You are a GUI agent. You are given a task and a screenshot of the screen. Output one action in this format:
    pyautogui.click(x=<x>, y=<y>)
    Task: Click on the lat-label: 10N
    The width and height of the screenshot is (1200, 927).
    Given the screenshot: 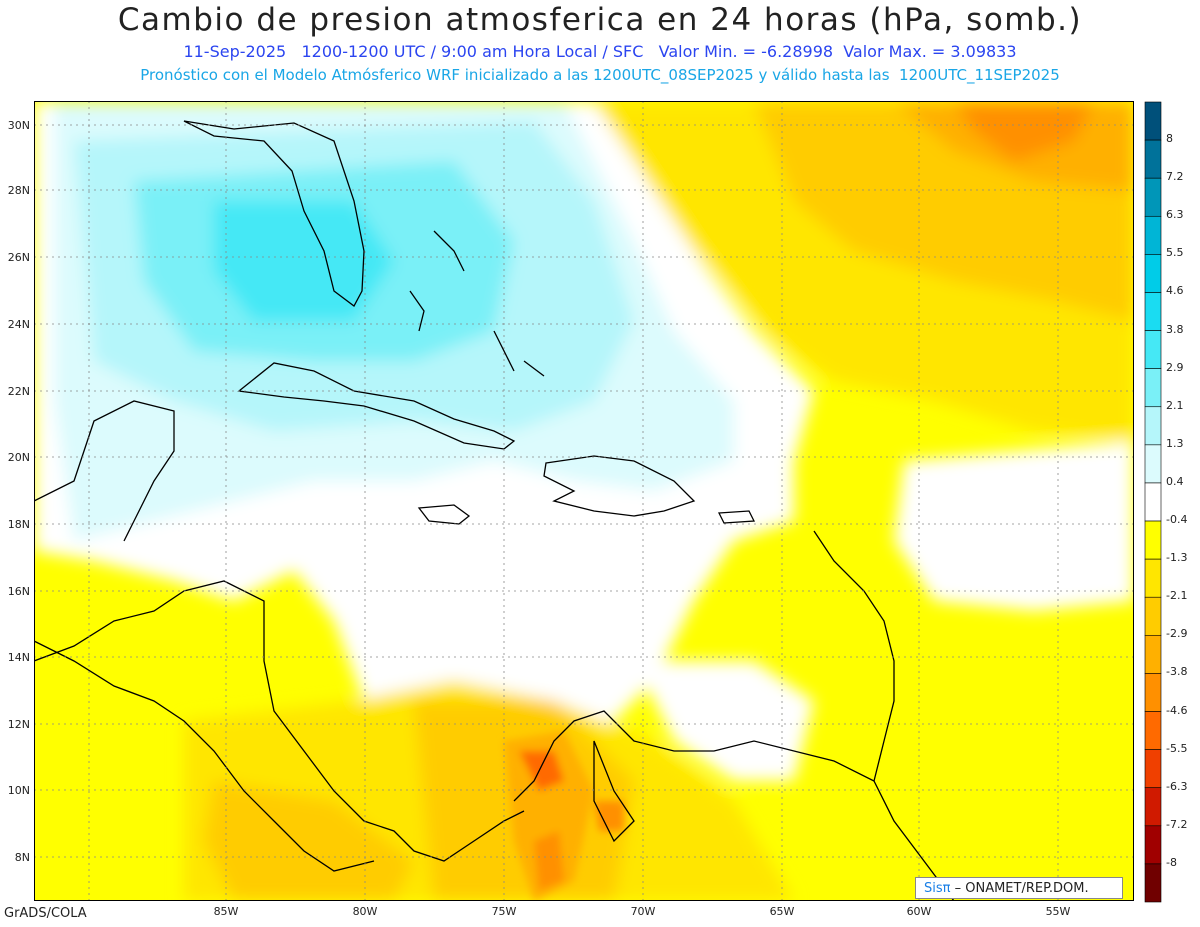 What is the action you would take?
    pyautogui.click(x=18, y=790)
    